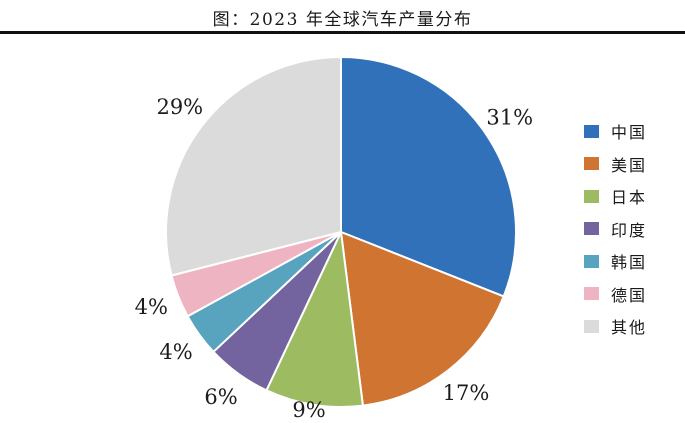 The height and width of the screenshot is (423, 685). What do you see at coordinates (179, 107) in the screenshot?
I see `slice-label-其他: 29%` at bounding box center [179, 107].